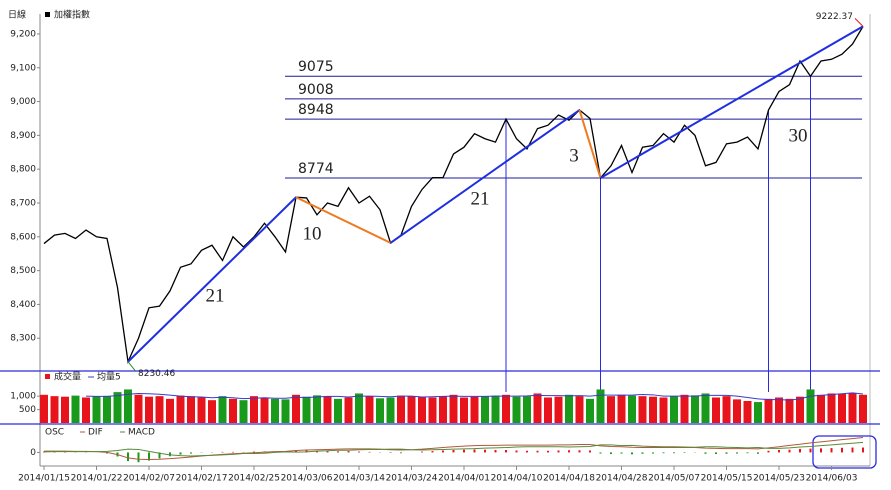 This screenshot has width=891, height=490. I want to click on max-label: 9222.37, so click(834, 17).